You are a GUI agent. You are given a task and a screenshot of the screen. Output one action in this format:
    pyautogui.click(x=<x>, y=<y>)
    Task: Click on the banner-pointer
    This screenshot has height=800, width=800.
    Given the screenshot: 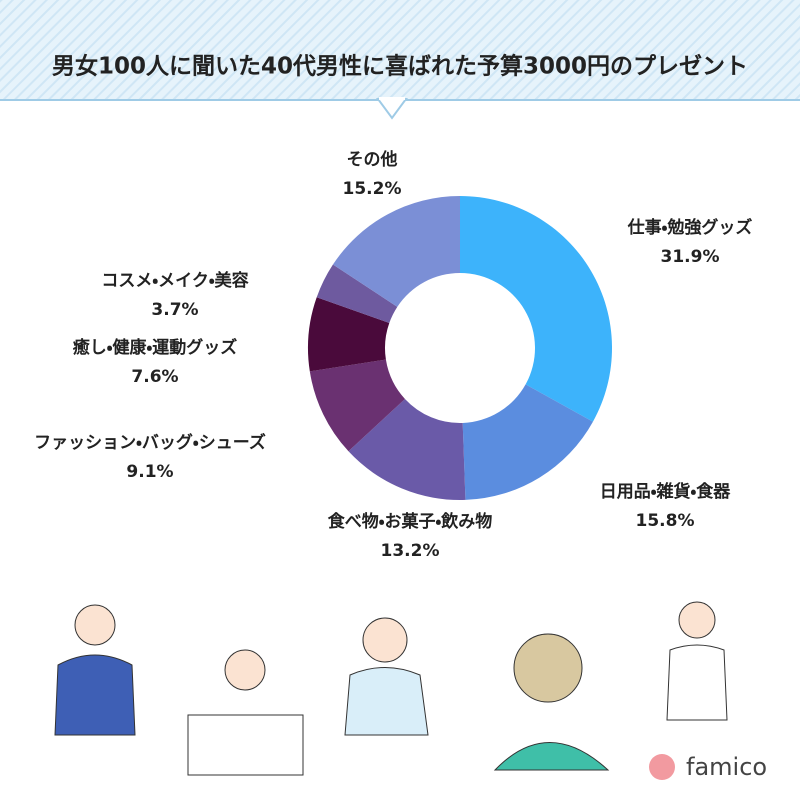 What is the action you would take?
    pyautogui.click(x=392, y=109)
    